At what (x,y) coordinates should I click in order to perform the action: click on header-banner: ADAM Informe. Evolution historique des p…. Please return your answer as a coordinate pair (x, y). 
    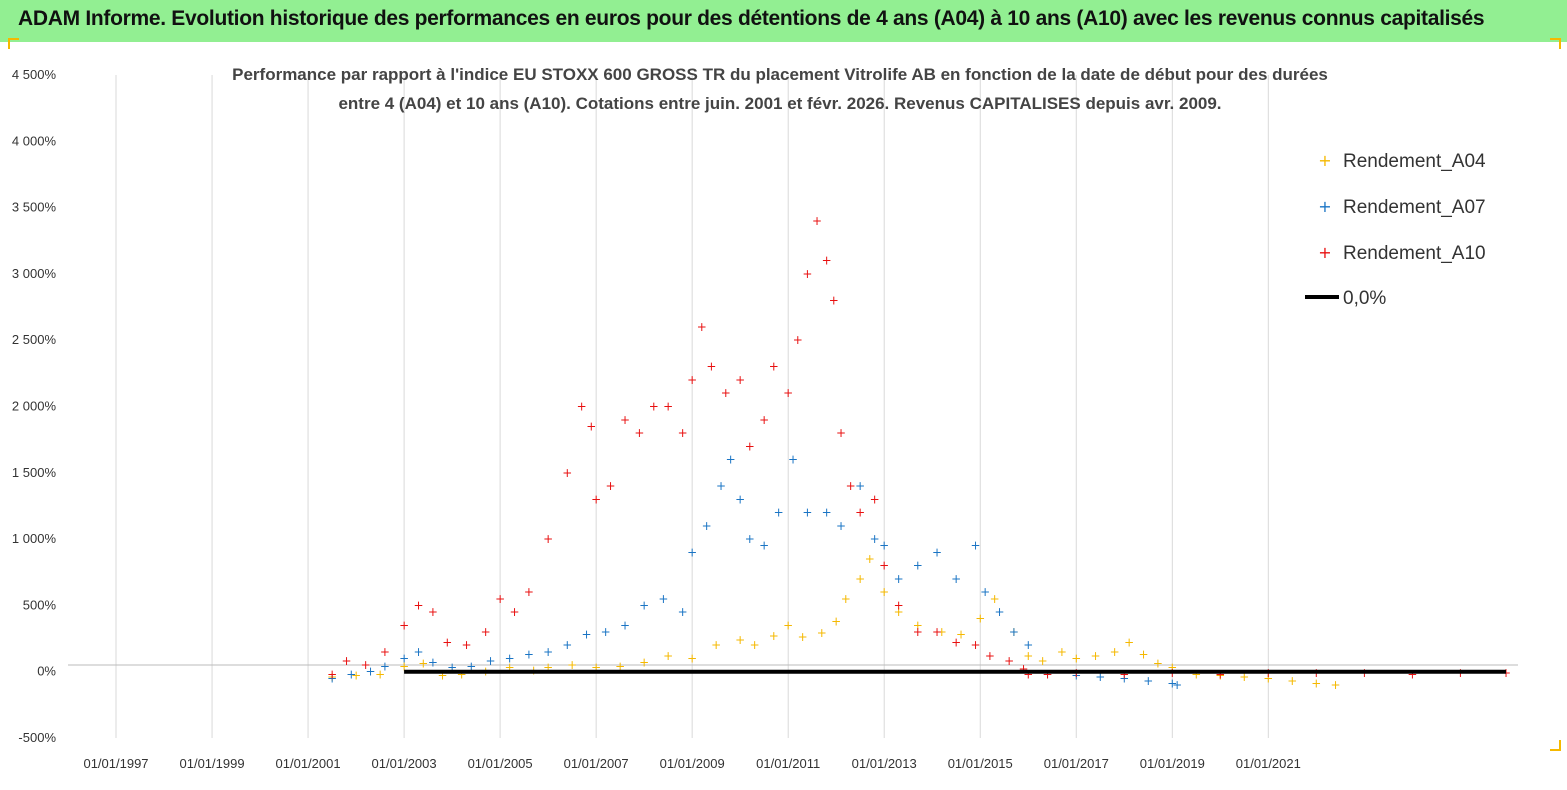
    Looking at the image, I should click on (783, 21).